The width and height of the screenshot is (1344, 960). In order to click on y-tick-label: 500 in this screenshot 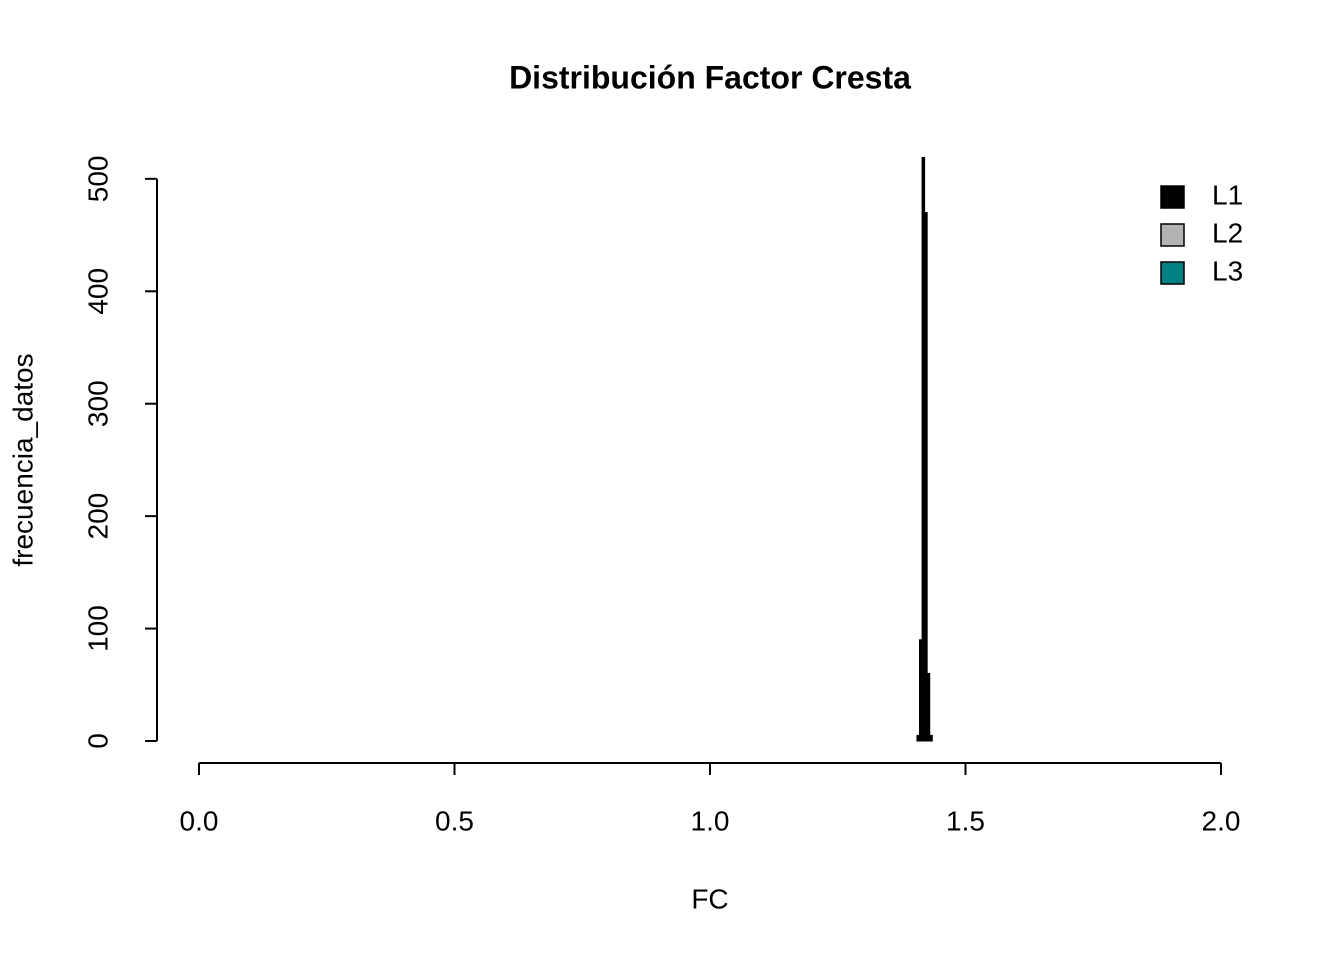, I will do `click(97, 178)`.